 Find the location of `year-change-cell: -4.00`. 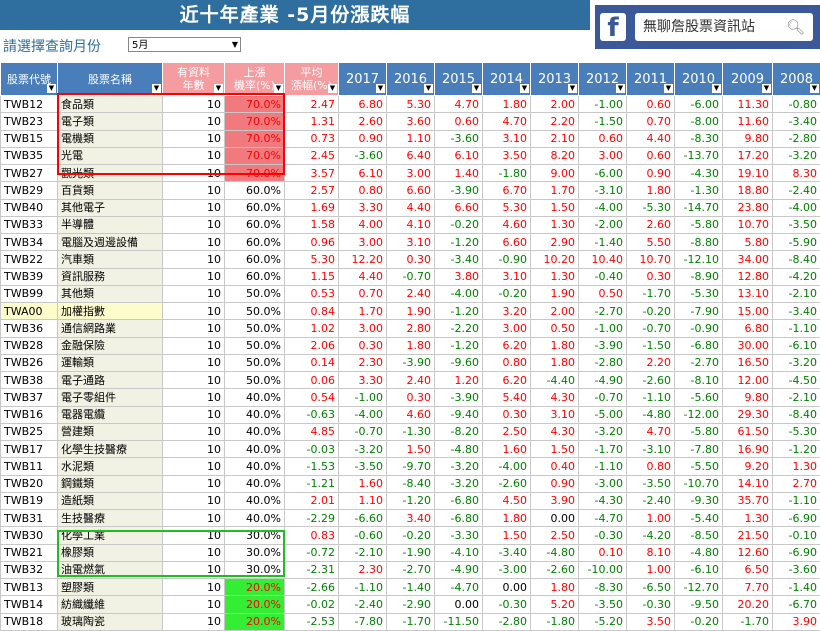

year-change-cell: -4.00 is located at coordinates (603, 207).